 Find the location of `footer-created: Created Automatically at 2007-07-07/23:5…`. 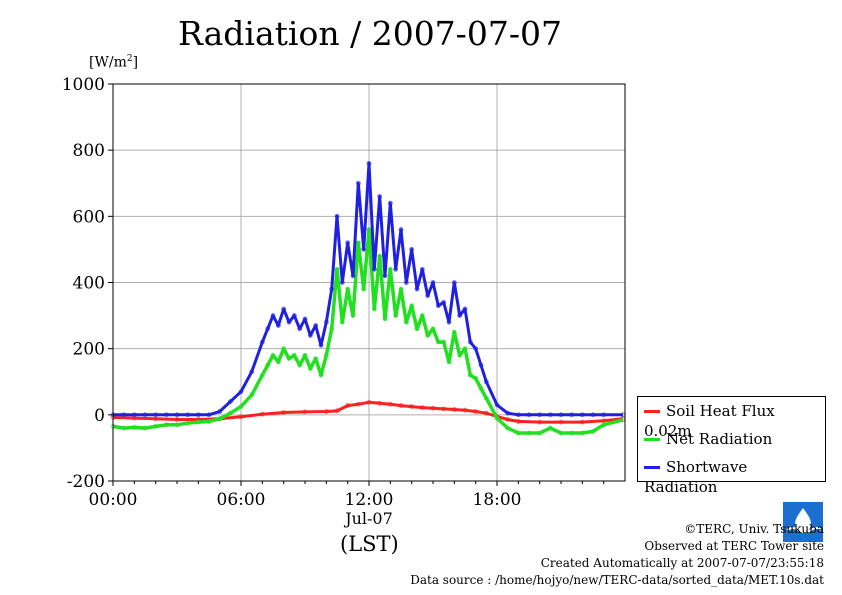

footer-created: Created Automatically at 2007-07-07/23:5… is located at coordinates (682, 563).